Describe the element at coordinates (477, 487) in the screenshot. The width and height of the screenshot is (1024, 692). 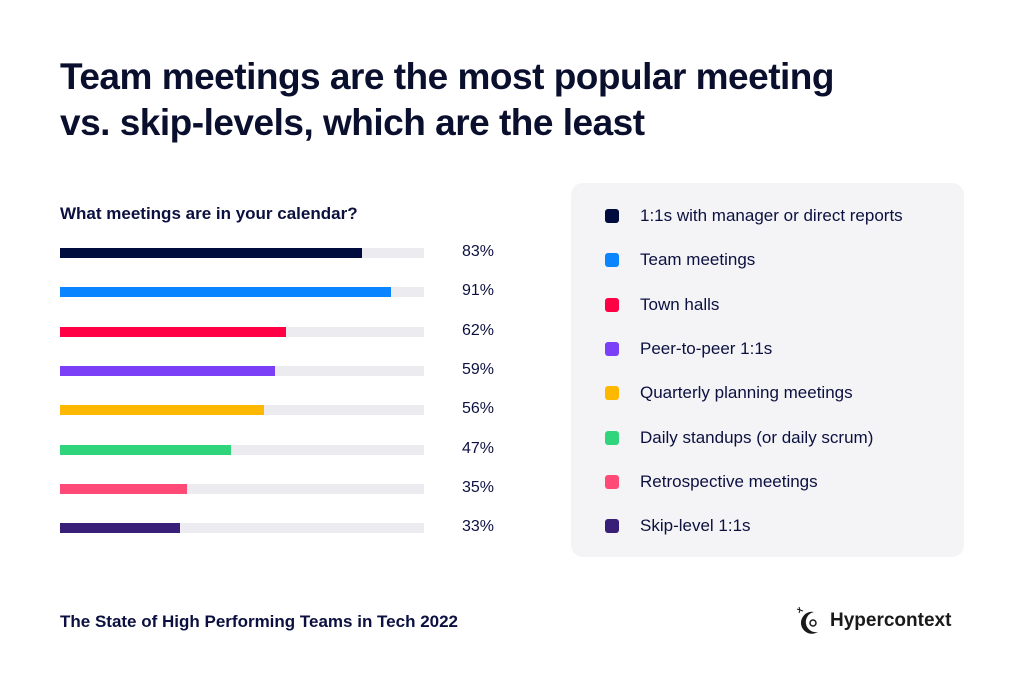
I see `data-label: 35%` at that location.